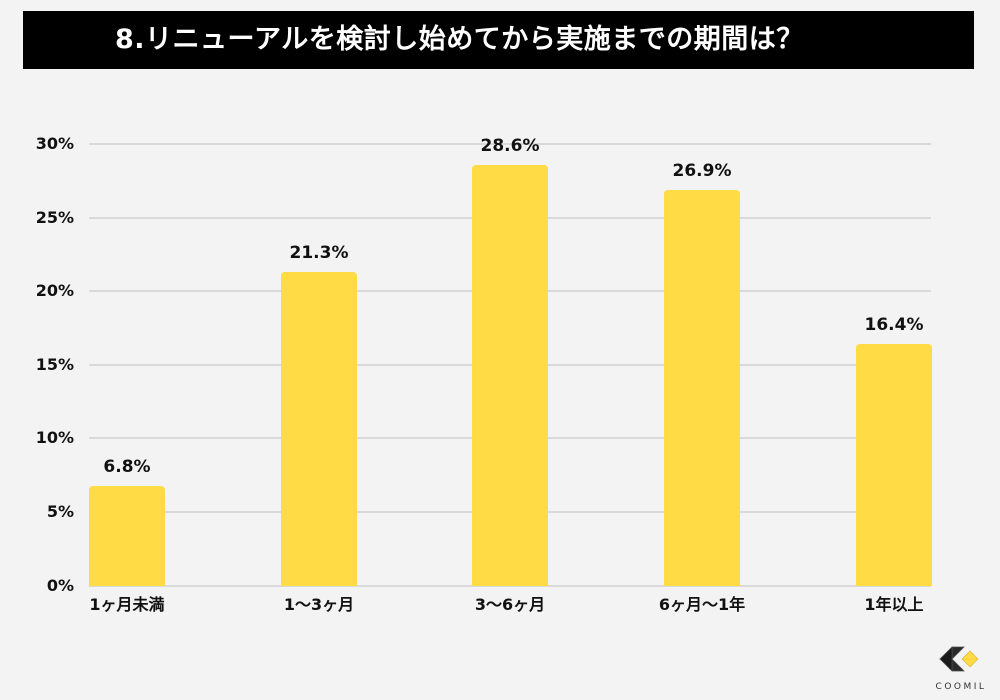  I want to click on x-tick-label: 1年以上, so click(894, 604).